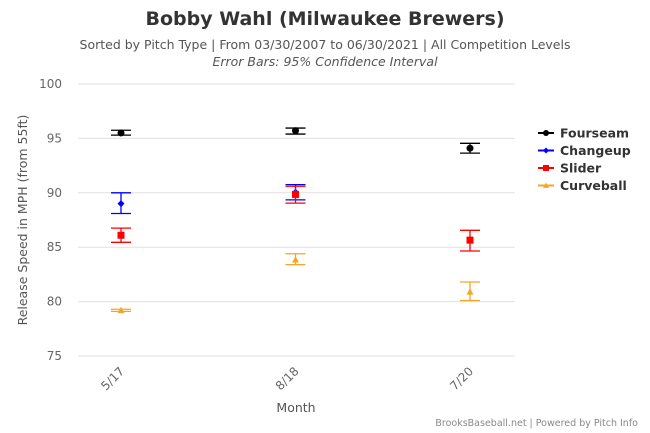 The image size is (650, 433). What do you see at coordinates (54, 356) in the screenshot?
I see `y-tick-label: 75` at bounding box center [54, 356].